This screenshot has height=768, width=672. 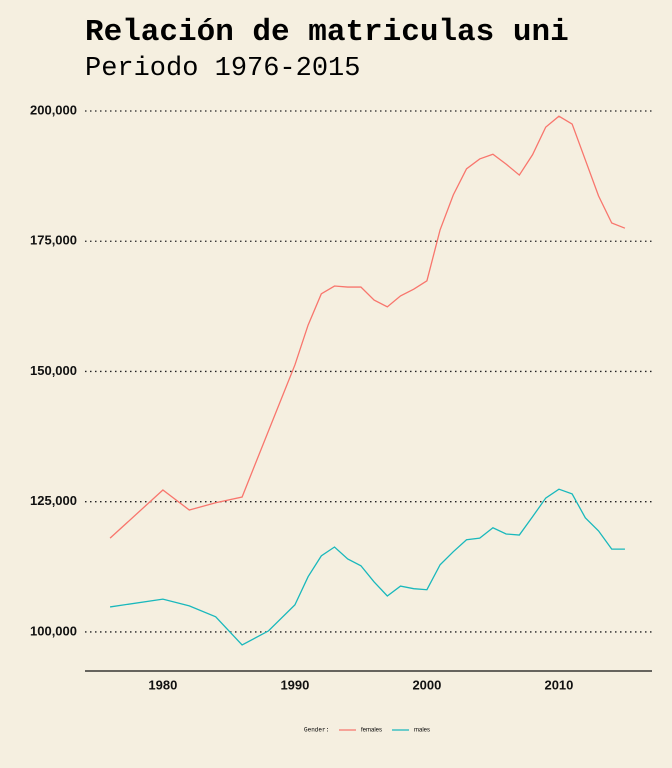 I want to click on chart-subtitle: Periodo 1976-2015, so click(x=222, y=69).